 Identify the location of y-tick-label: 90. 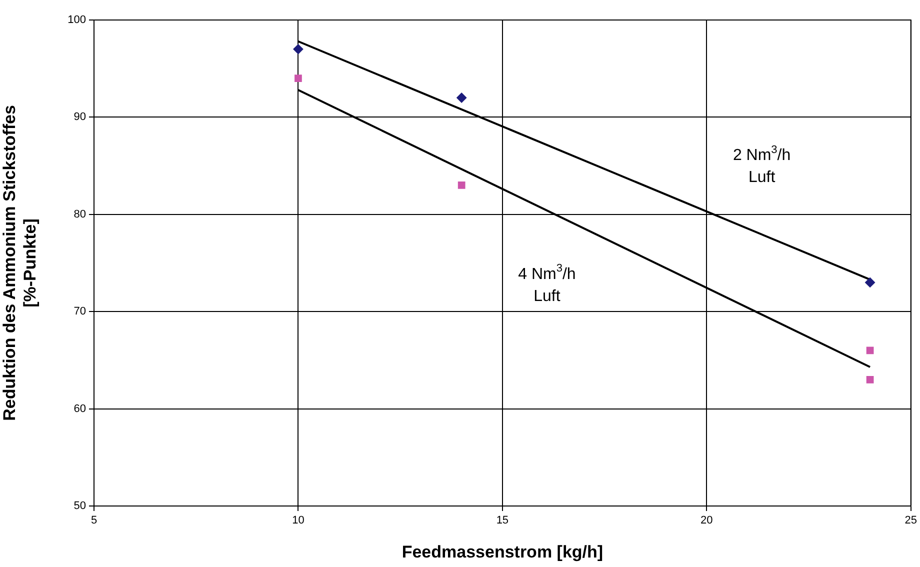
(80, 117).